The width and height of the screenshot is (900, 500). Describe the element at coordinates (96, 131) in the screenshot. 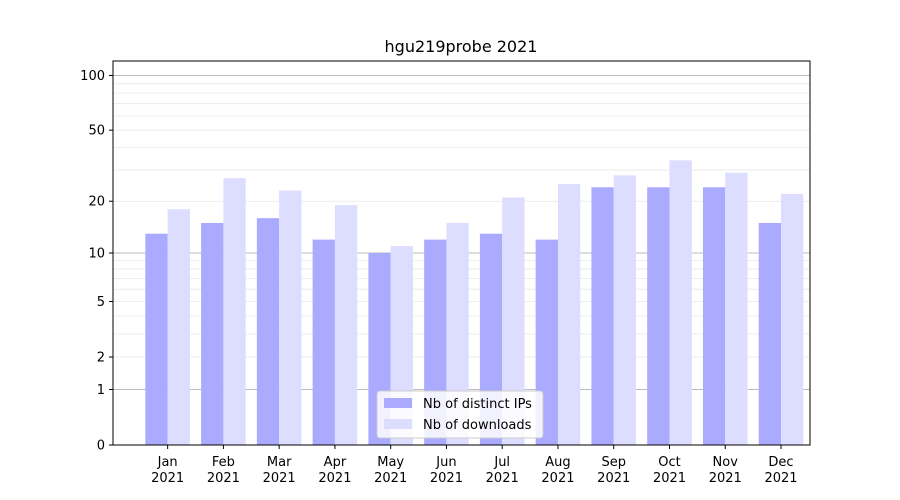

I see `y-tick-label: 50` at that location.